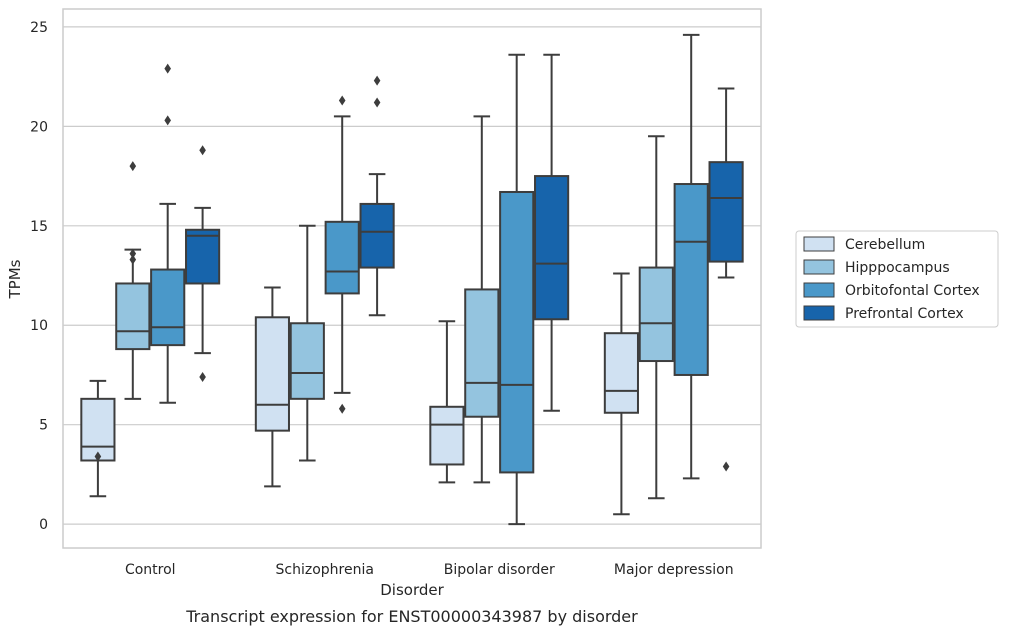 Image resolution: width=1009 pixels, height=634 pixels. What do you see at coordinates (43, 525) in the screenshot?
I see `y-tick-label: 0` at bounding box center [43, 525].